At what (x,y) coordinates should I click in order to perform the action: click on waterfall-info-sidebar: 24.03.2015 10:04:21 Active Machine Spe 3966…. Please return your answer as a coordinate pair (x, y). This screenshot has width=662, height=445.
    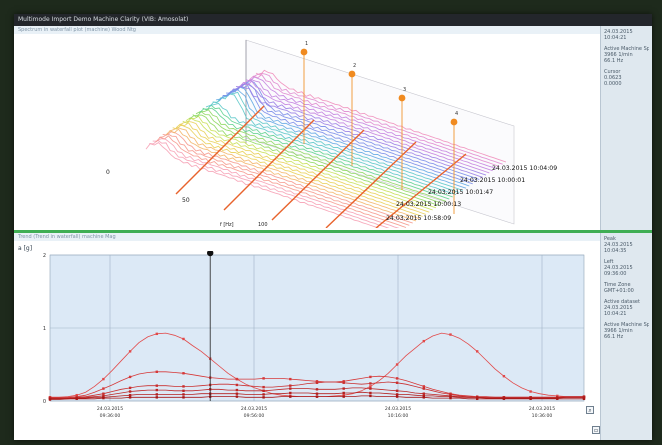
    Looking at the image, I should click on (626, 128).